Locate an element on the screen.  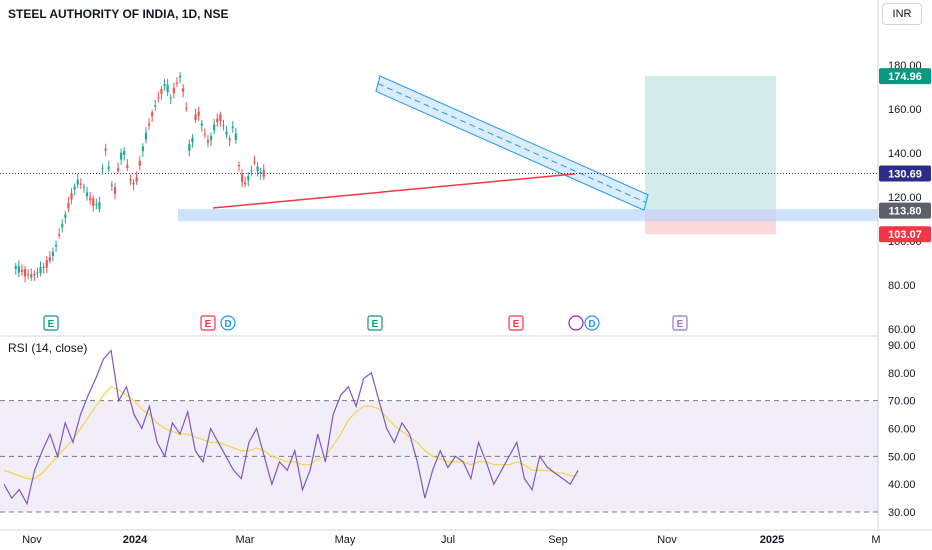
price-label-text: 174.96 is located at coordinates (905, 77).